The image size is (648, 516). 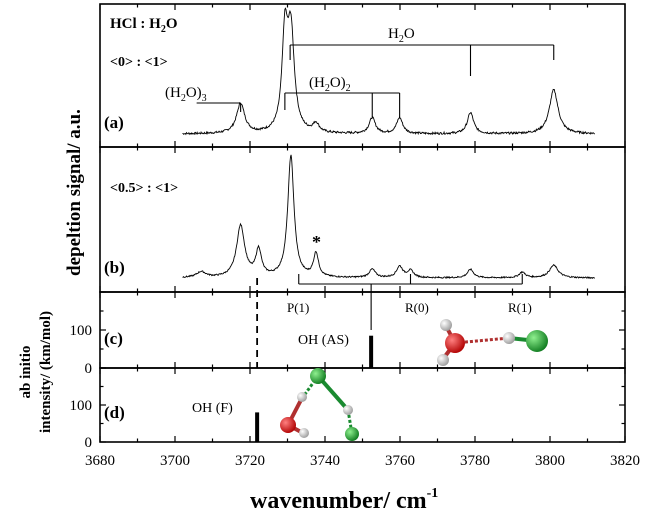 What do you see at coordinates (74, 192) in the screenshot?
I see `y-axis-label-top: depeltion signal/ a.u.` at bounding box center [74, 192].